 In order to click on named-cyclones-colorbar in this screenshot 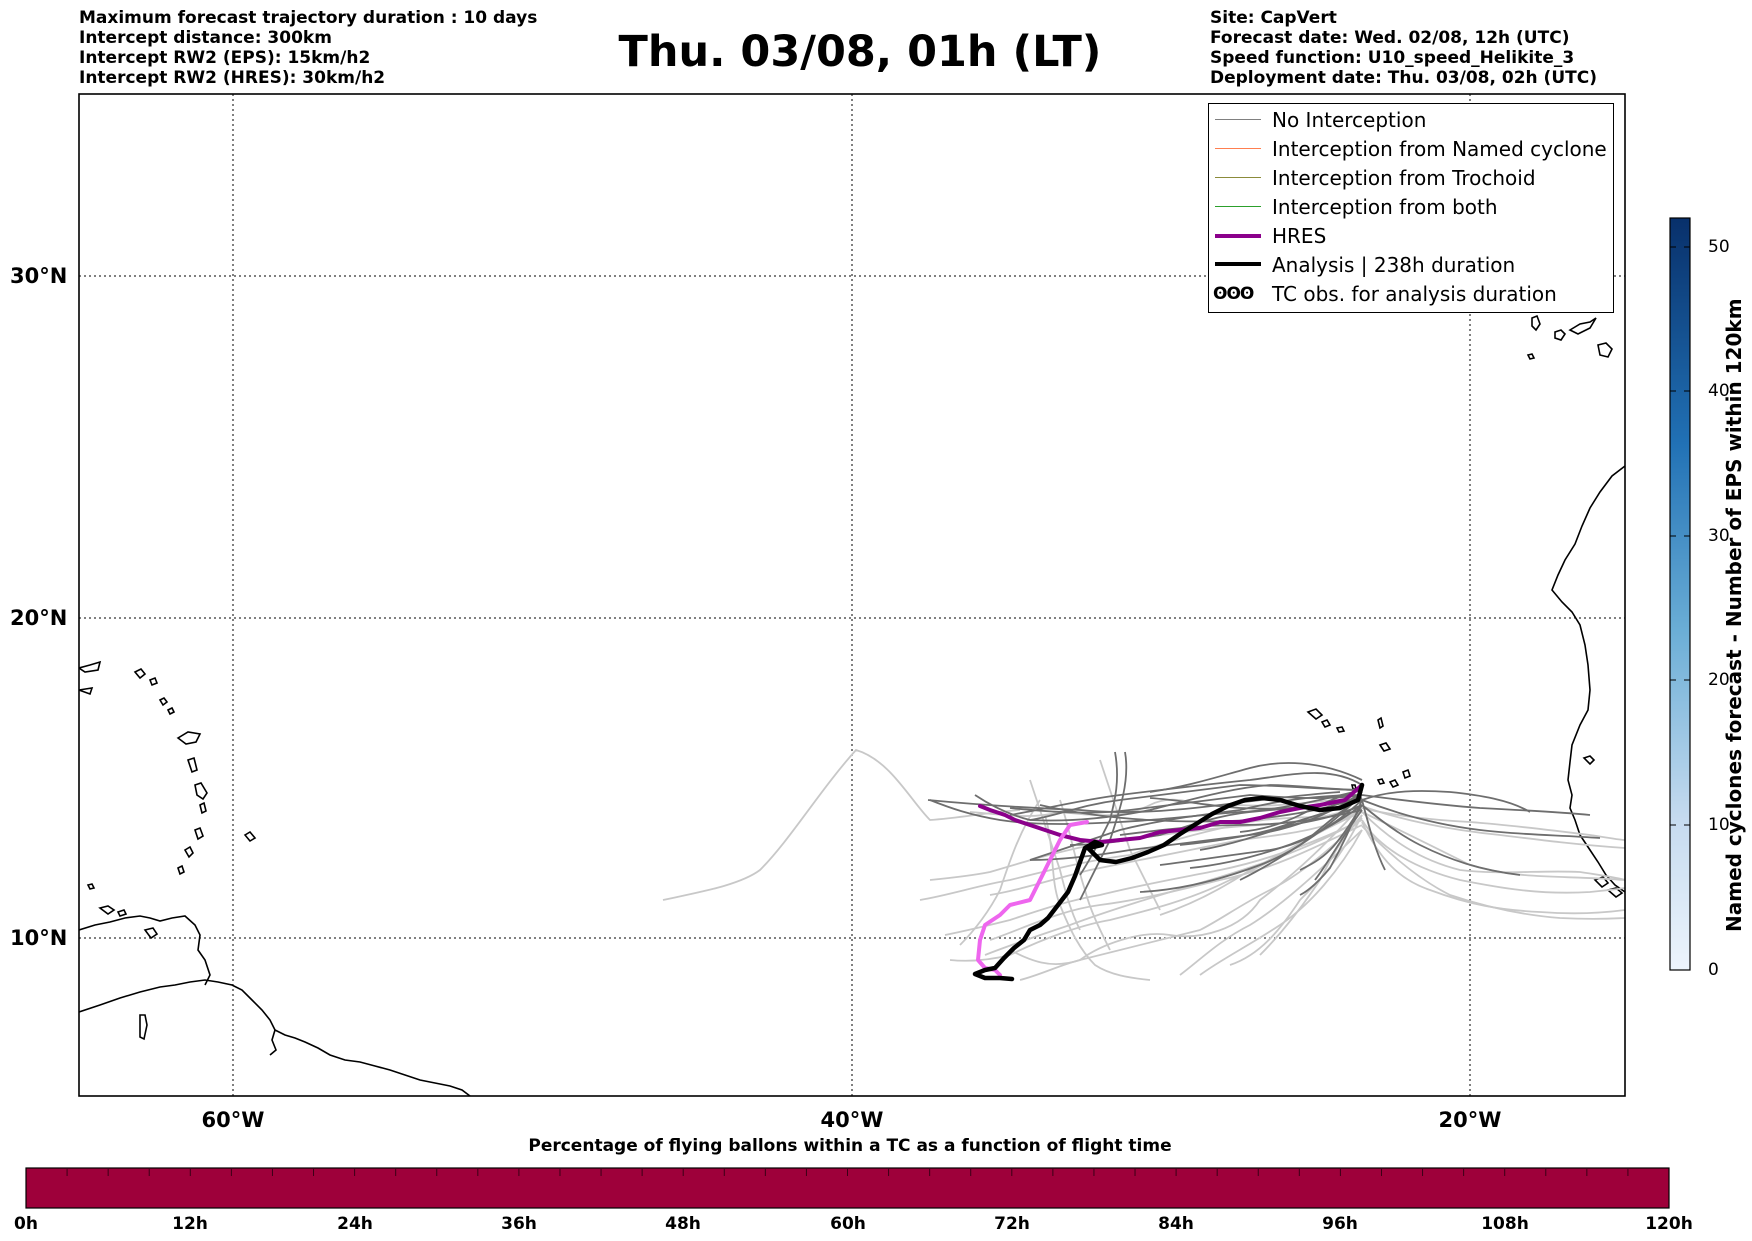, I will do `click(1680, 594)`.